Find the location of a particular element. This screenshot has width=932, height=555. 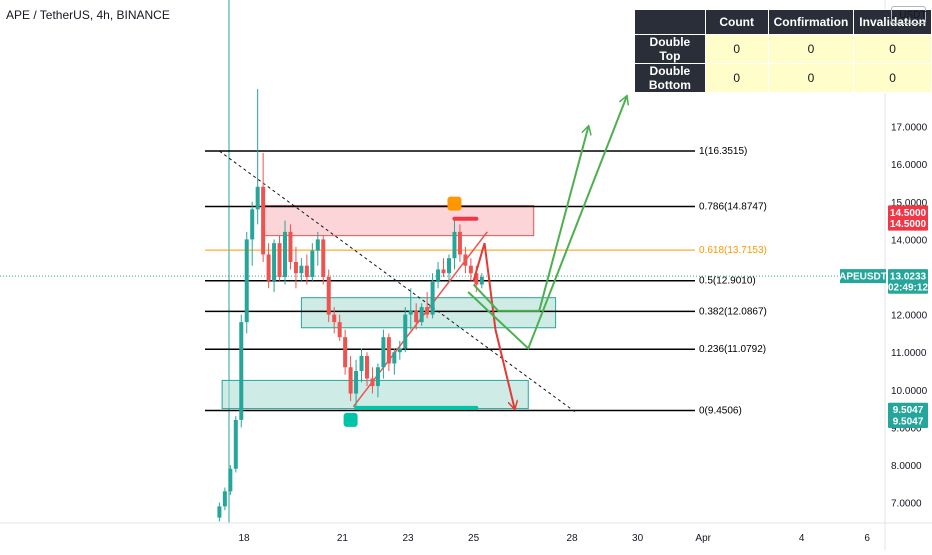

time-axis-tick: 18 is located at coordinates (244, 538).